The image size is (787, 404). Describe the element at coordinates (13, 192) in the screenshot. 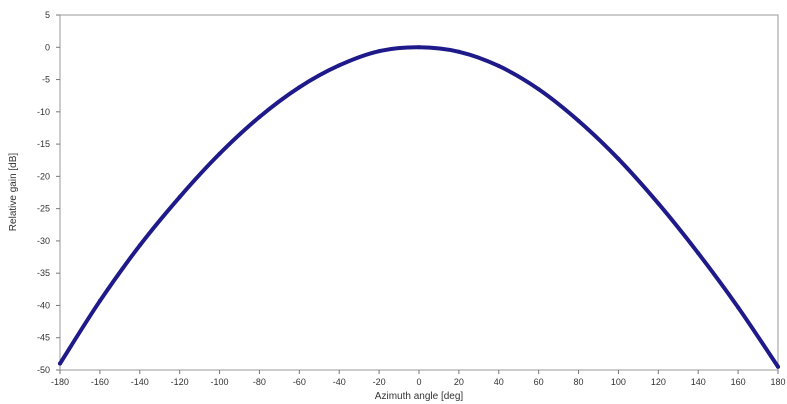

I see `y-axis-title: Relative gain [dB]` at that location.